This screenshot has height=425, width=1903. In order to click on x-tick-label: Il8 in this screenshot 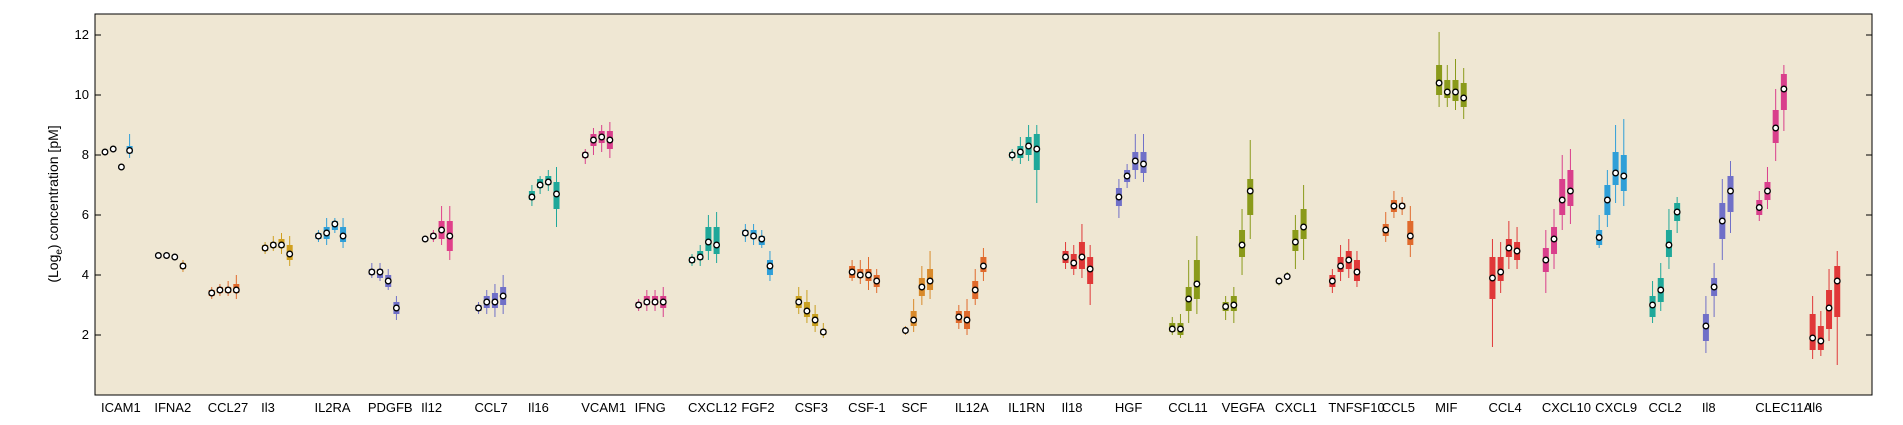, I will do `click(1709, 407)`.